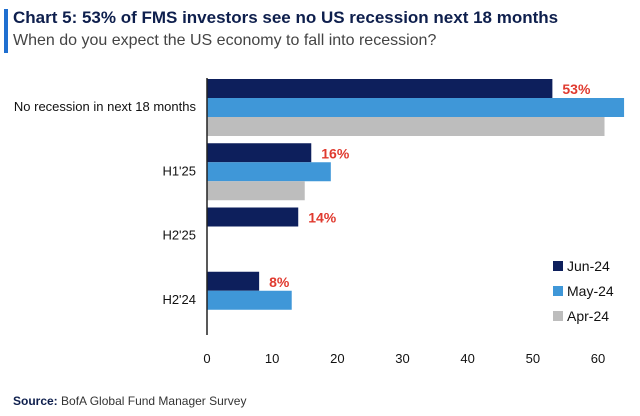 The image size is (640, 416). Describe the element at coordinates (154, 401) in the screenshot. I see `source-text: BofA Global Fund Manager Survey` at that location.